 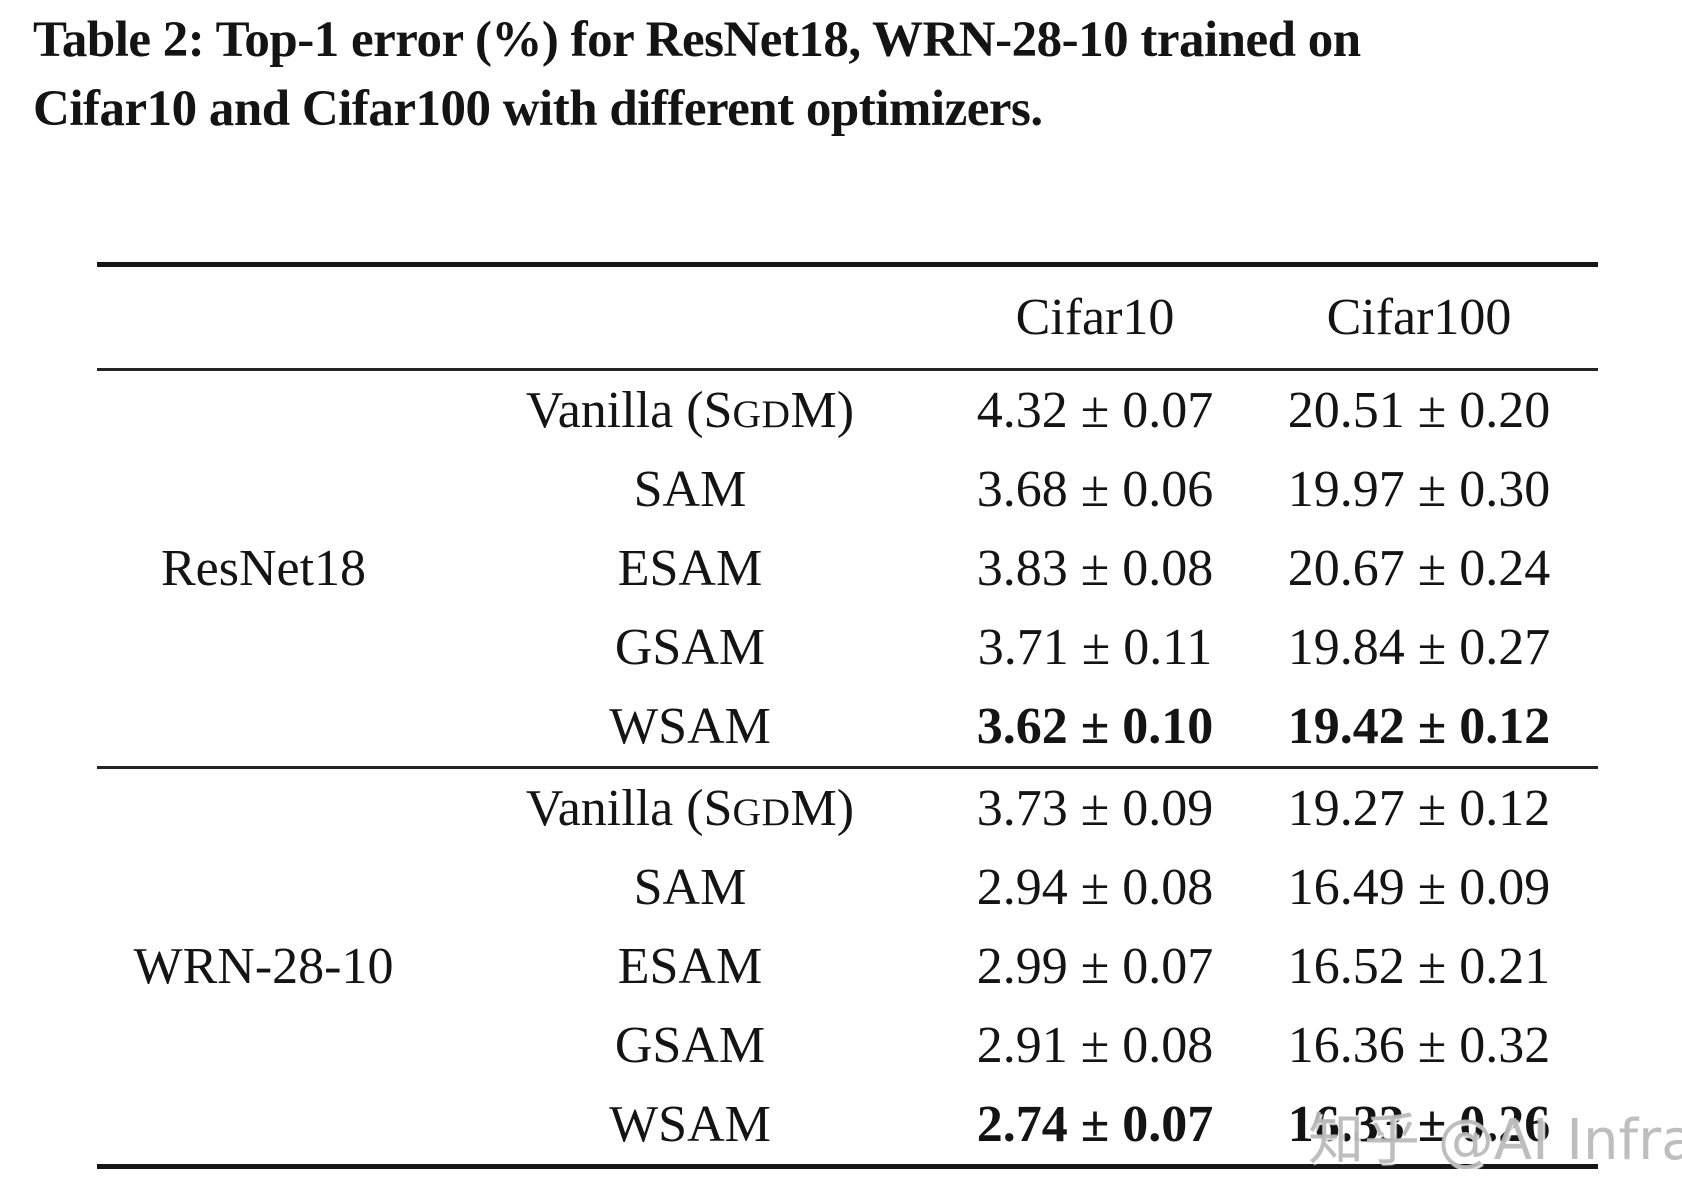 What do you see at coordinates (1419, 317) in the screenshot?
I see `cifar100-column-header: Cifar100` at bounding box center [1419, 317].